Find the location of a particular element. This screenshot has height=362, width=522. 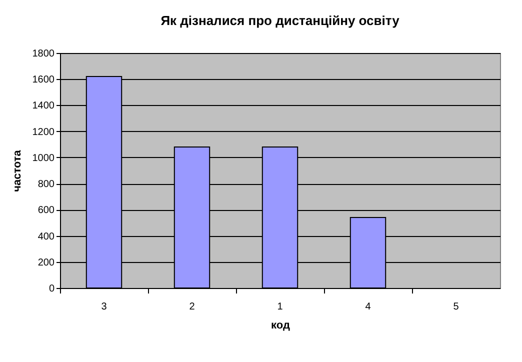

y-tick-label: 1200 is located at coordinates (43, 132).